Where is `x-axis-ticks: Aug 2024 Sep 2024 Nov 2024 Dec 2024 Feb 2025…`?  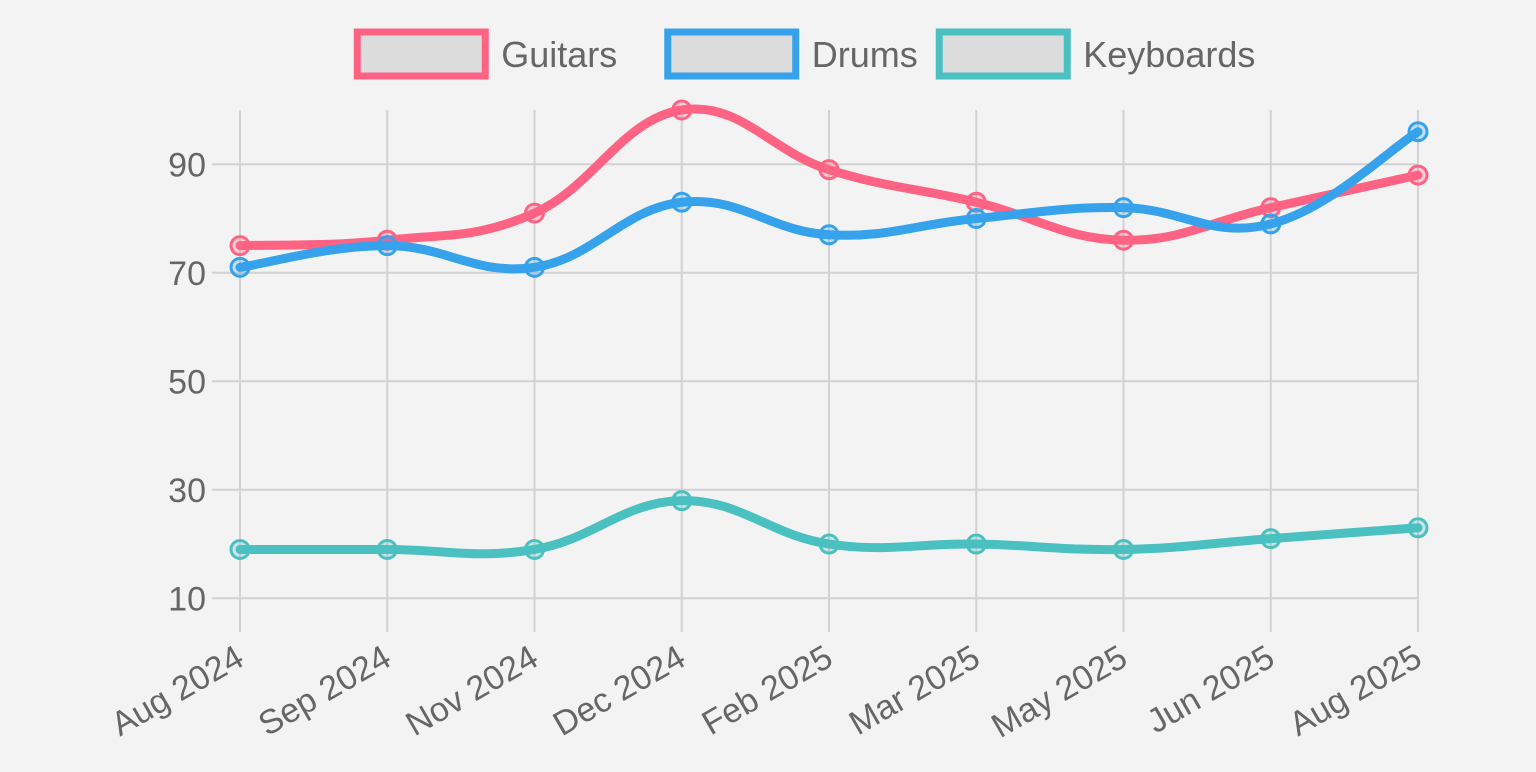
x-axis-ticks: Aug 2024 Sep 2024 Nov 2024 Dec 2024 Feb 2025… is located at coordinates (766, 692).